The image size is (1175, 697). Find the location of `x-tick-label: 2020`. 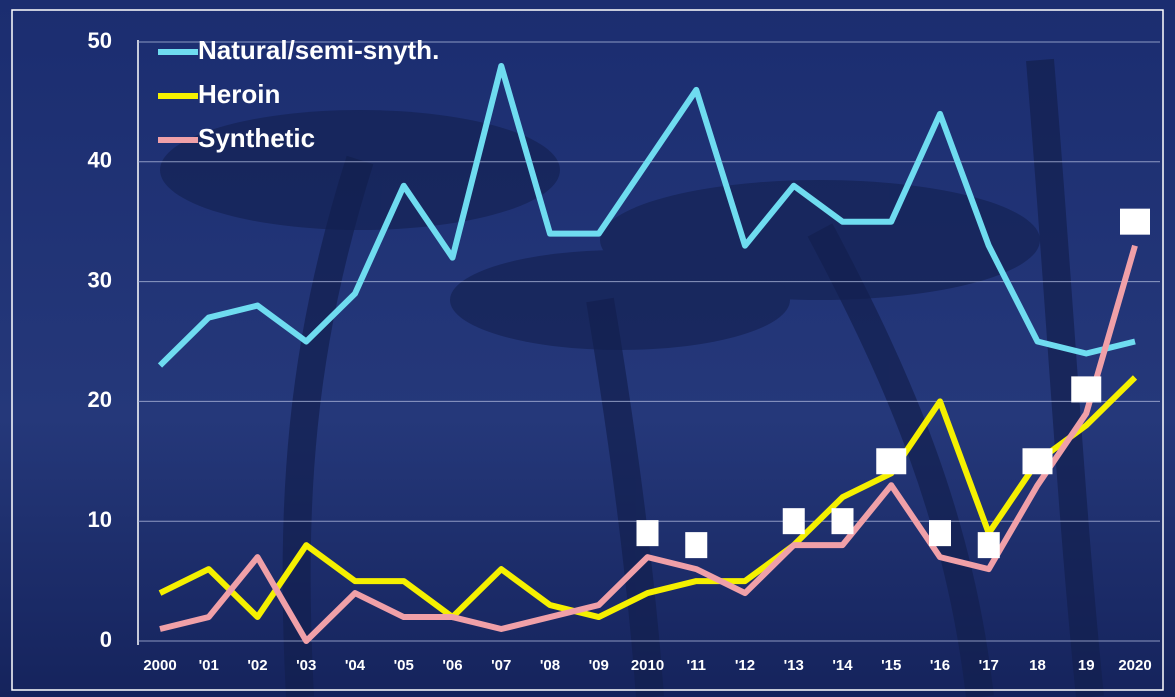

x-tick-label: 2020 is located at coordinates (1134, 665).